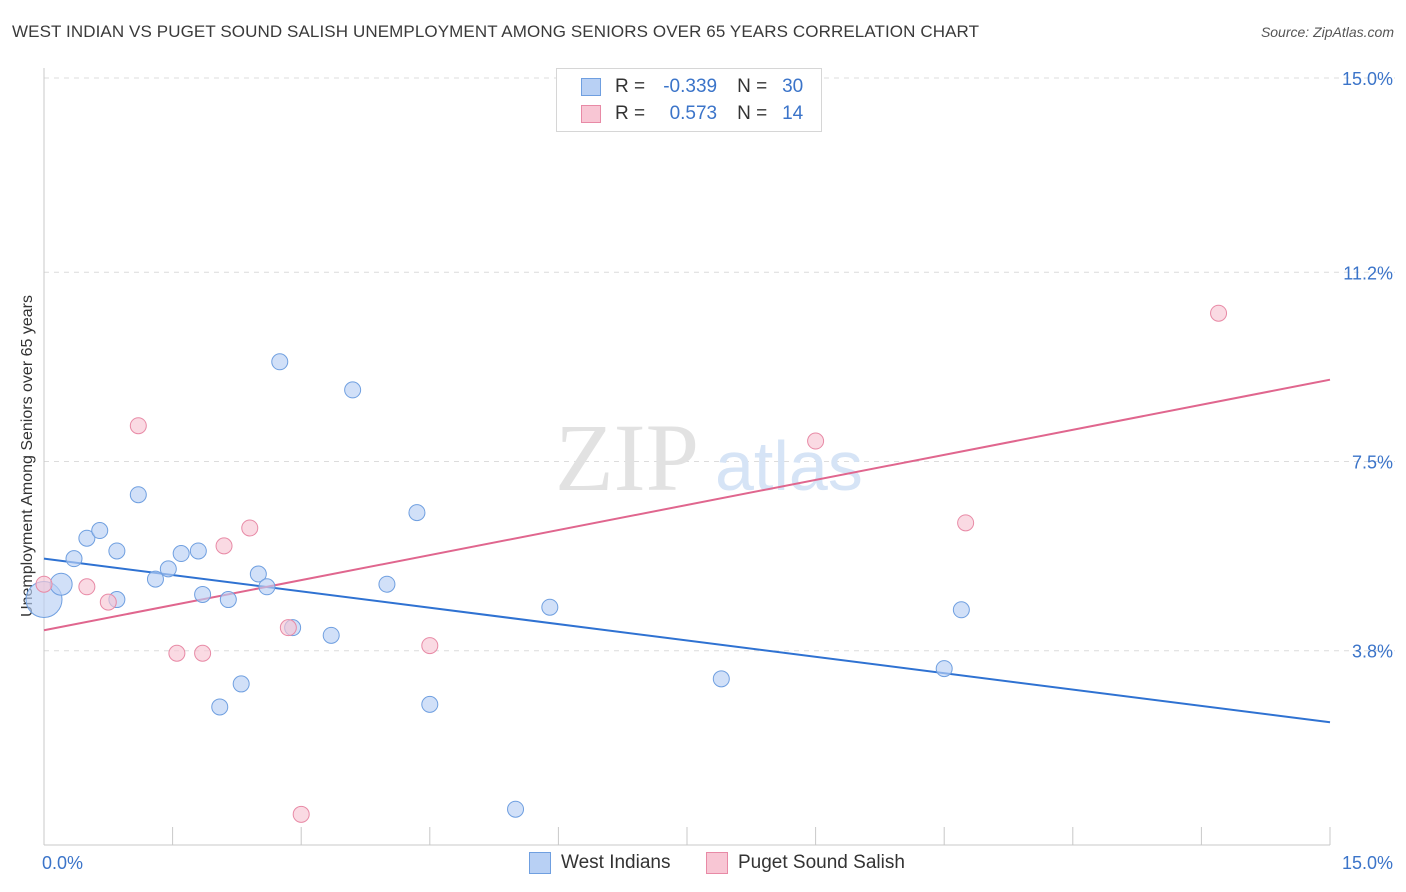  I want to click on legend-n-value: 14, so click(793, 113).